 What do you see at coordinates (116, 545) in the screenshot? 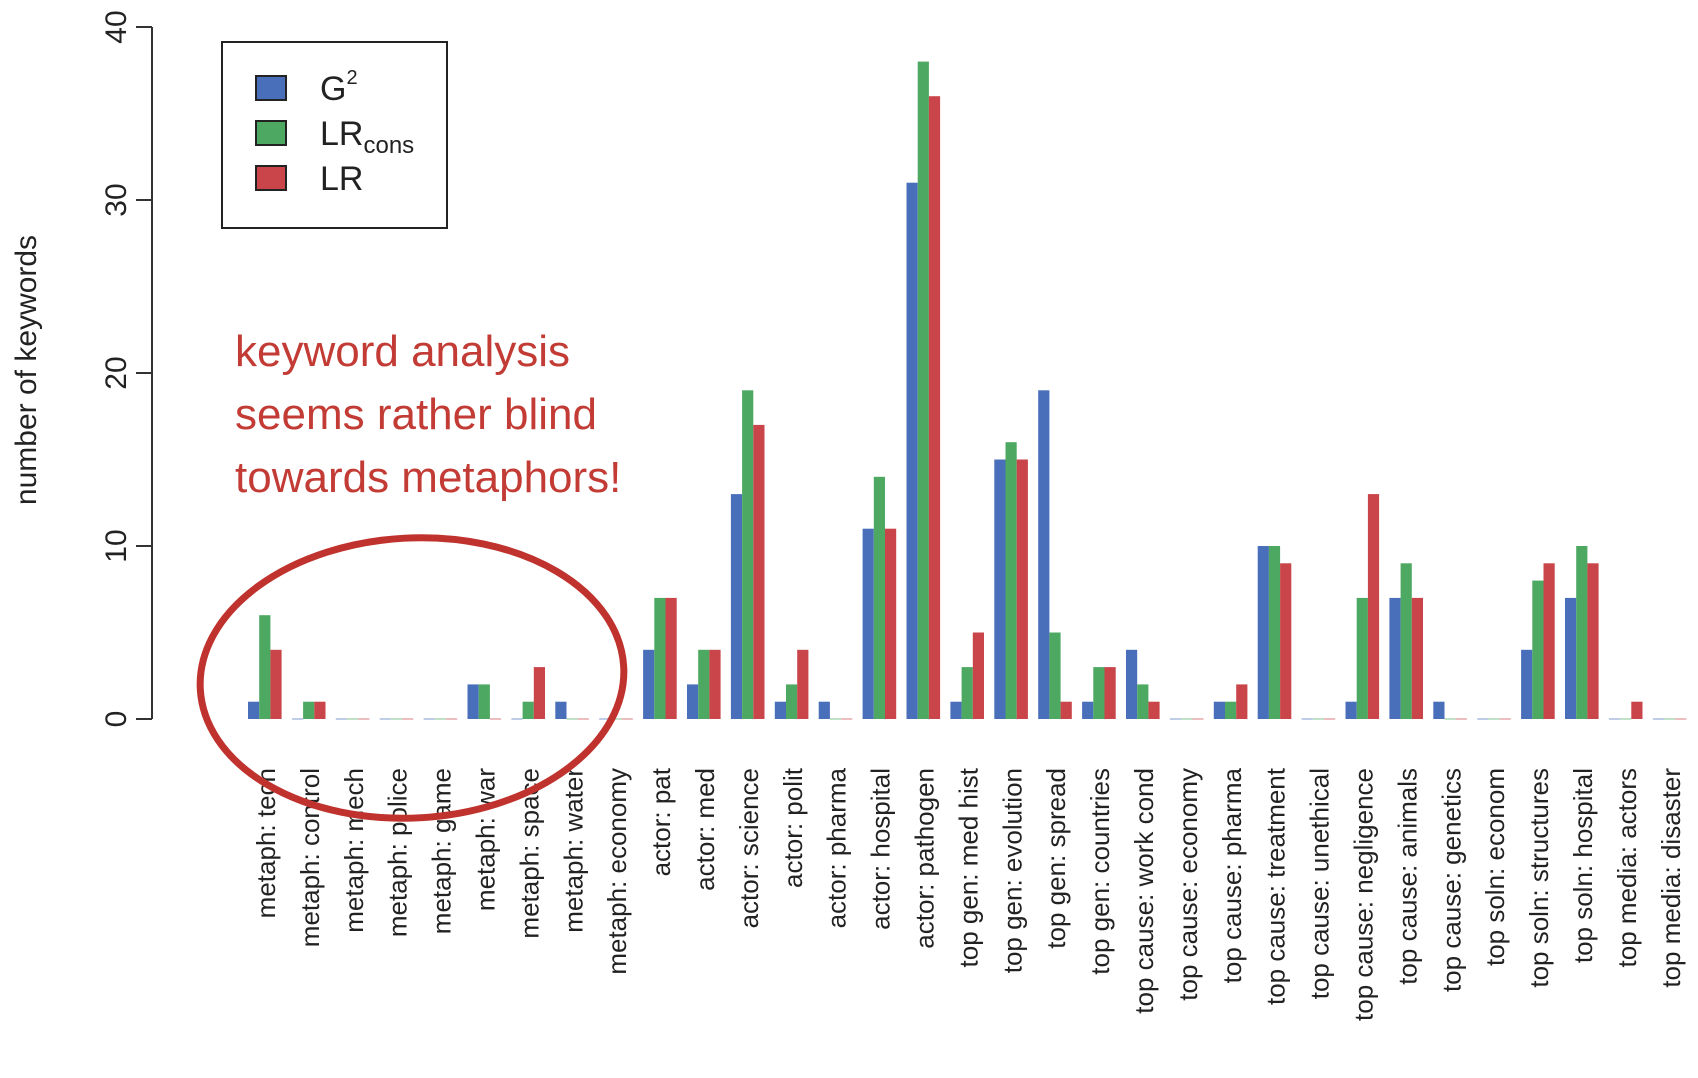
I see `y-tick-label: 10` at bounding box center [116, 545].